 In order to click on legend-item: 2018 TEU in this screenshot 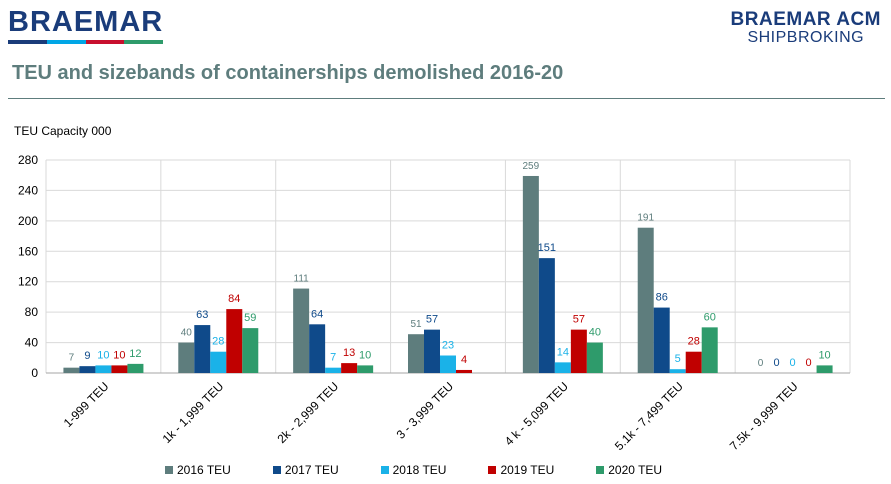, I will do `click(413, 470)`.